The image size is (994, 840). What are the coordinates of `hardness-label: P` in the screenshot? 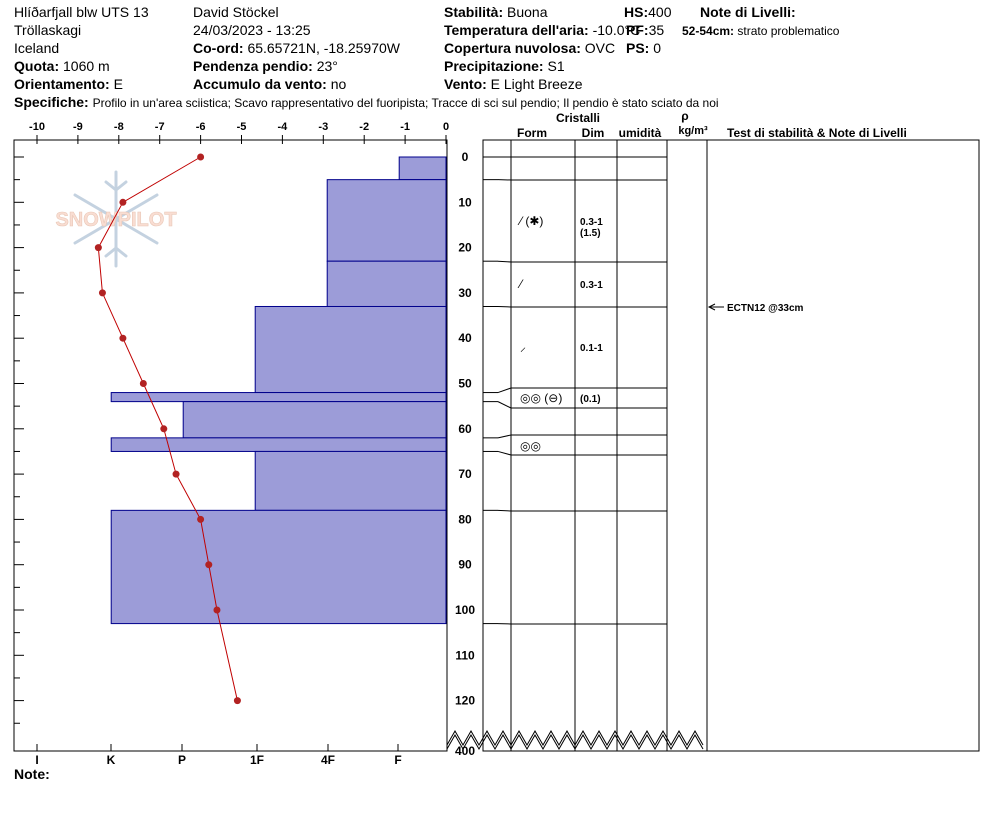 It's located at (182, 760).